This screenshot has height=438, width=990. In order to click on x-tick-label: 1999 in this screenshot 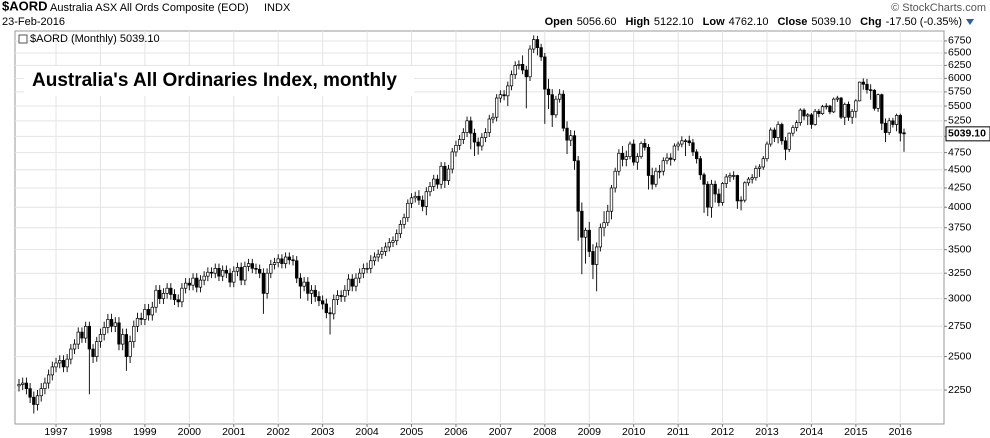, I will do `click(145, 432)`.